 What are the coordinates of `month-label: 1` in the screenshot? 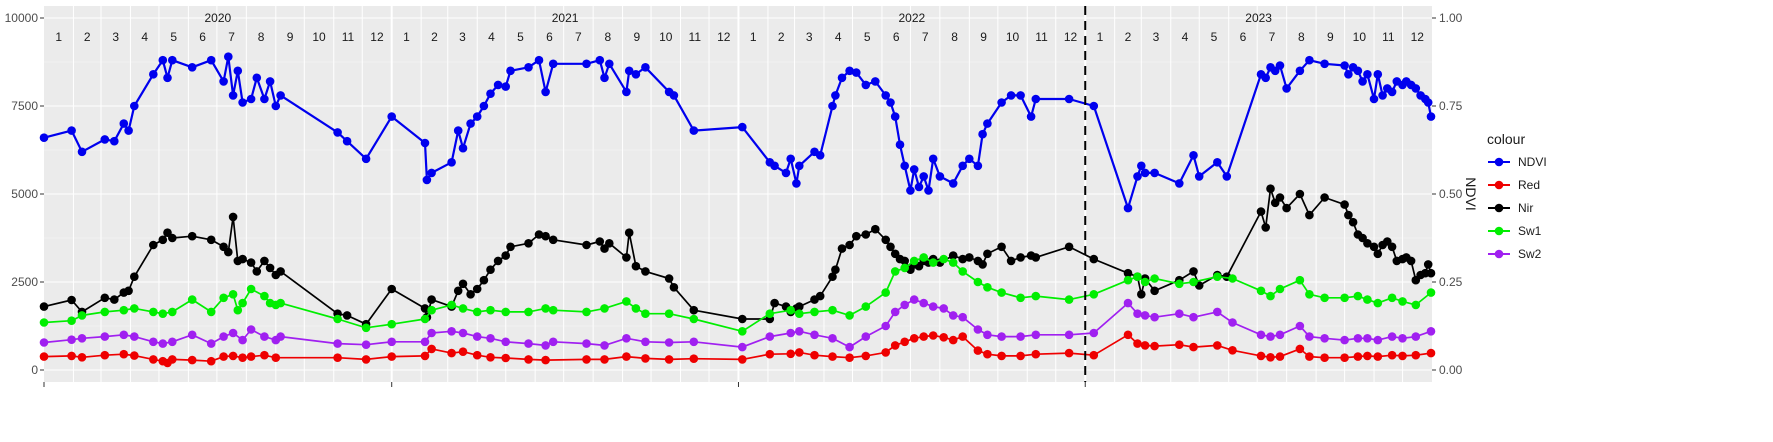 It's located at (753, 37).